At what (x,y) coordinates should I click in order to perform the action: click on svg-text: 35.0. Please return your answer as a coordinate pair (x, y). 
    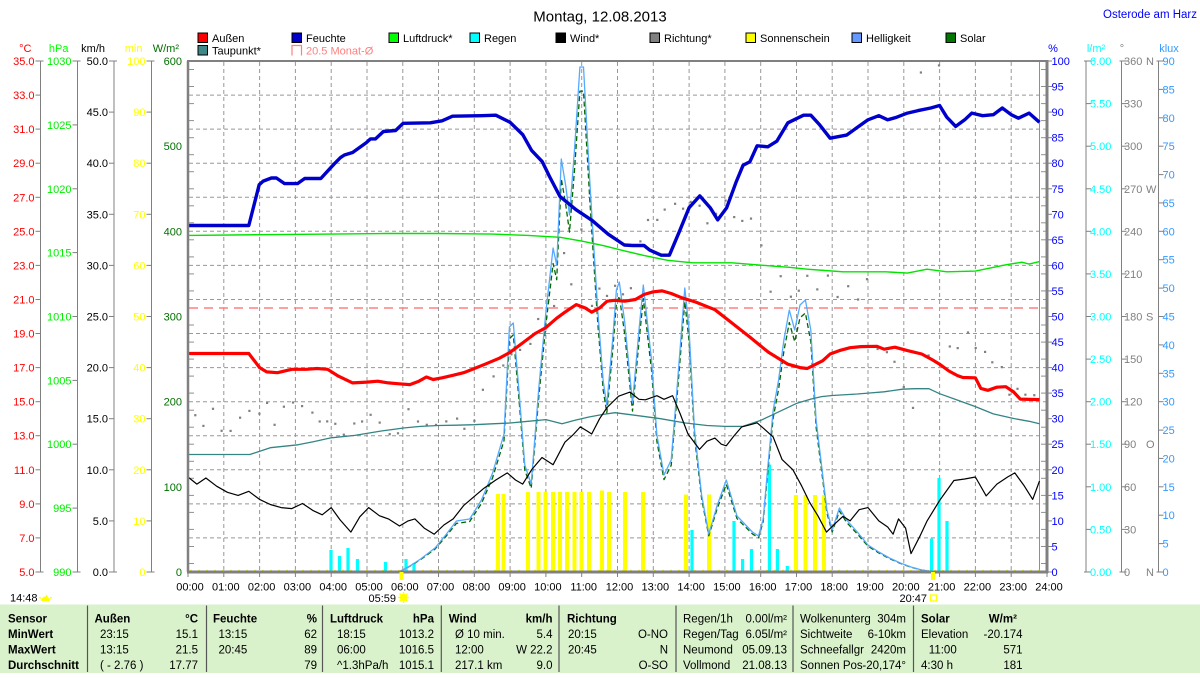
    Looking at the image, I should click on (23, 62).